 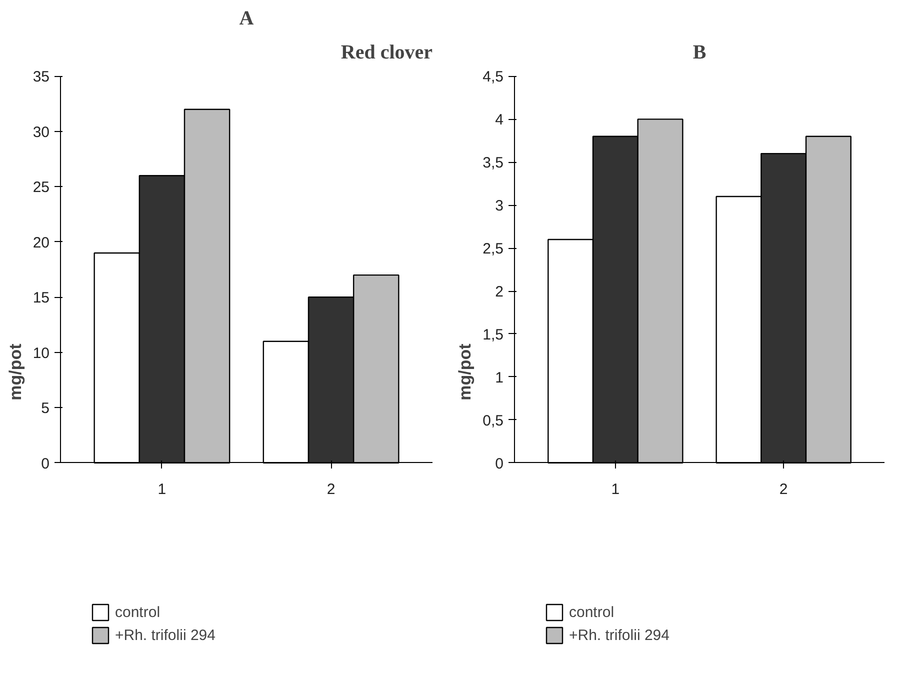 I want to click on chart-title: A, so click(x=246, y=19).